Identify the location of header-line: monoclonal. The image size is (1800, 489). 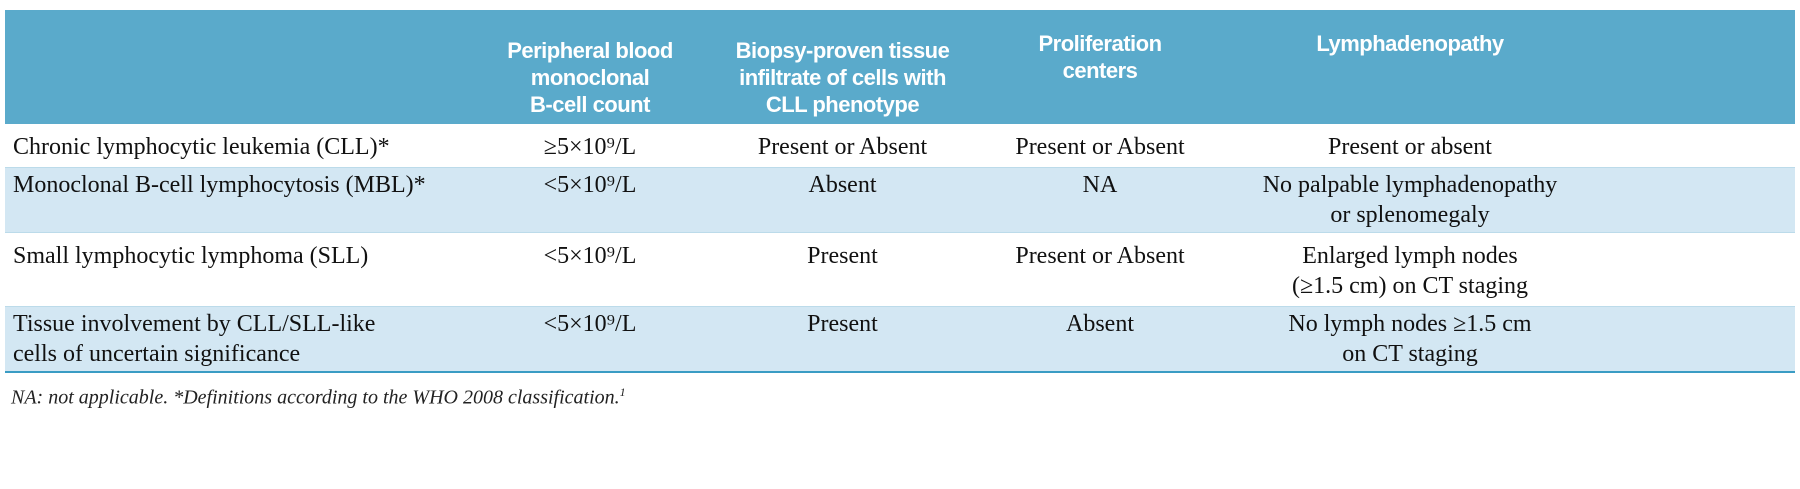
(590, 77).